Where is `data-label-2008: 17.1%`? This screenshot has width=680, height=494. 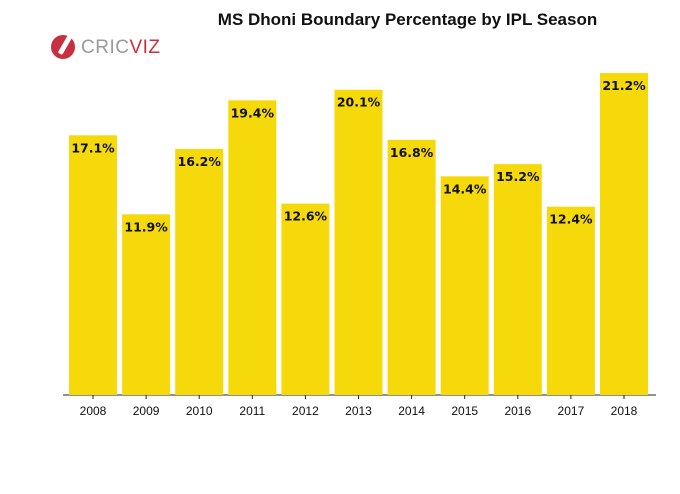 data-label-2008: 17.1% is located at coordinates (93, 147).